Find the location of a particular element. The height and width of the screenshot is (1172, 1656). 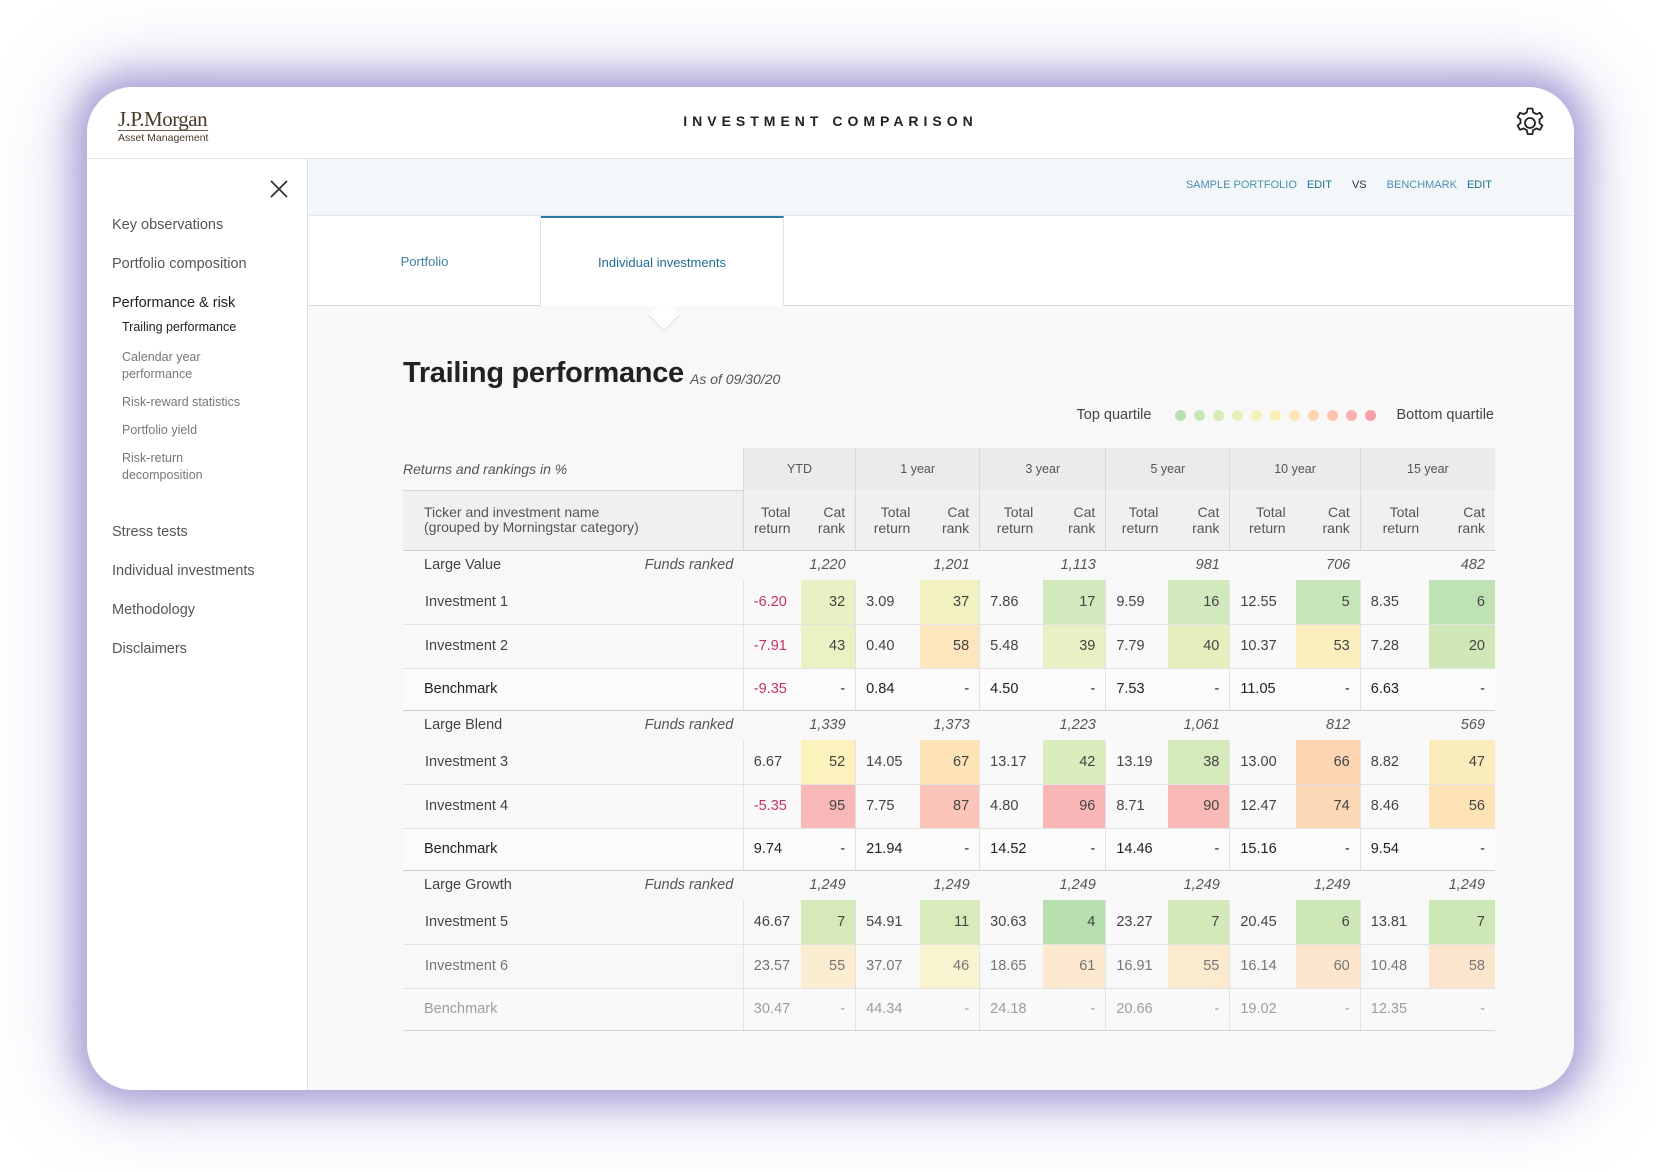

tab-individual-investments: Individual investments is located at coordinates (662, 261).